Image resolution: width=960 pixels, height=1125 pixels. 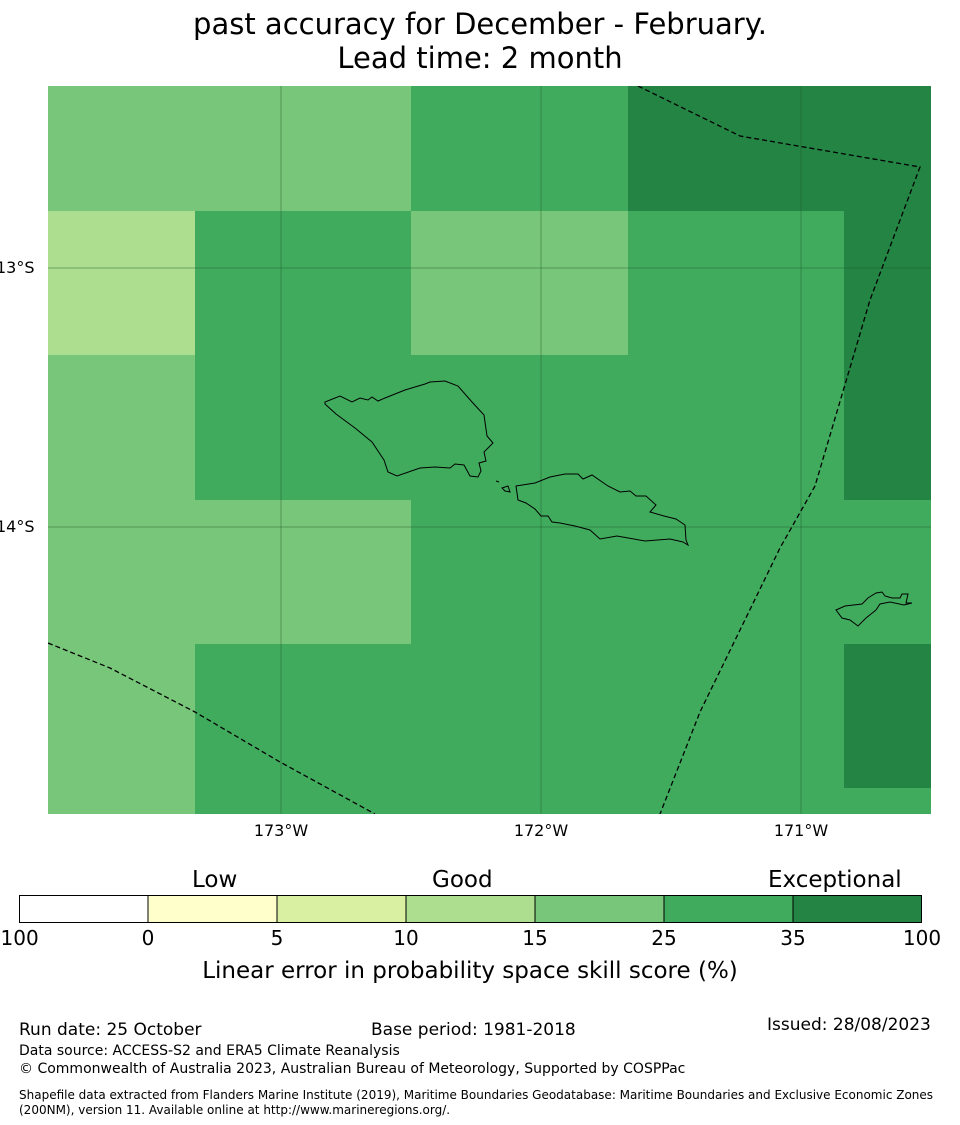 I want to click on tutuila-island-outline, so click(x=874, y=609).